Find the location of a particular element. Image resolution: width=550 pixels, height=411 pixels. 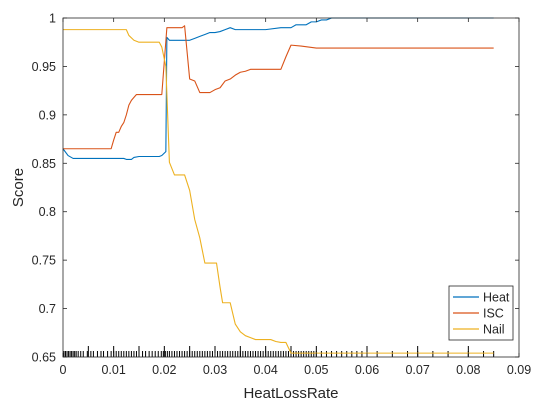

legend-label-isc: ISC is located at coordinates (493, 314).